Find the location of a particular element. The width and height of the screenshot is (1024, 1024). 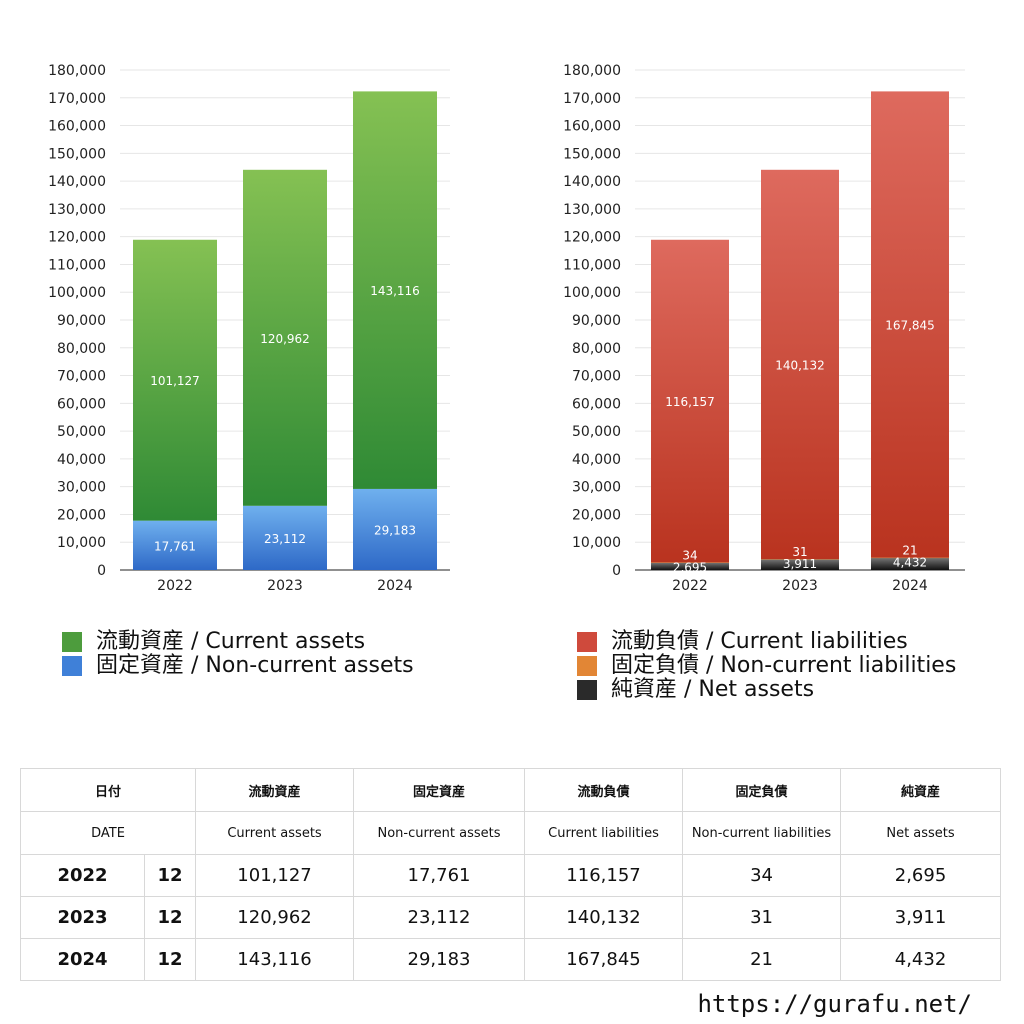

cell-current-liabilities: 140,132 is located at coordinates (604, 917).